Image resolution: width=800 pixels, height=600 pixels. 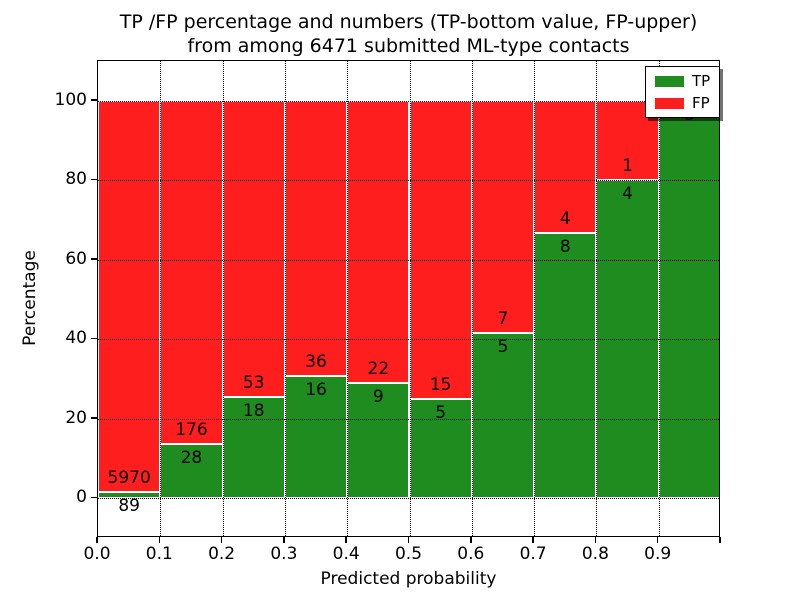 What do you see at coordinates (669, 81) in the screenshot?
I see `tp-legend-swatch` at bounding box center [669, 81].